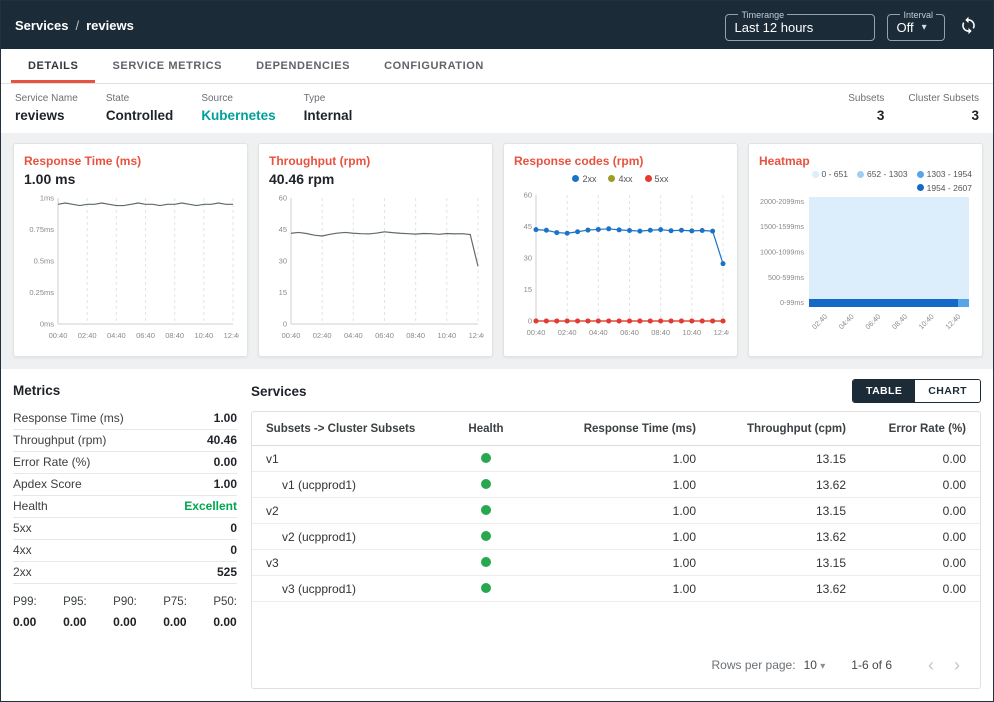  I want to click on timerange-select: Timerange Last 12 hours, so click(800, 25).